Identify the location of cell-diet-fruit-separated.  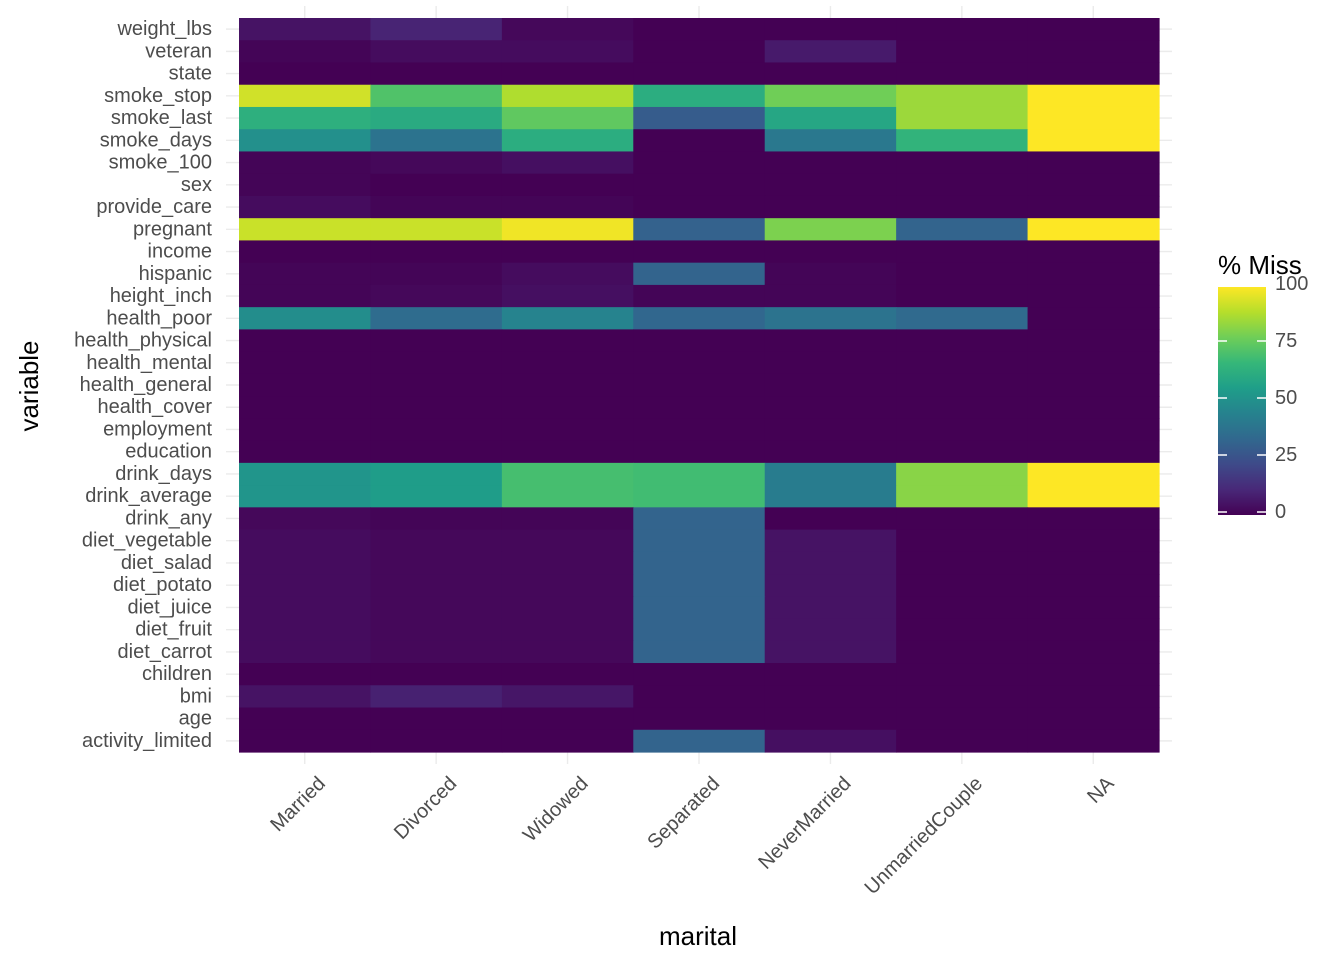
(699, 630).